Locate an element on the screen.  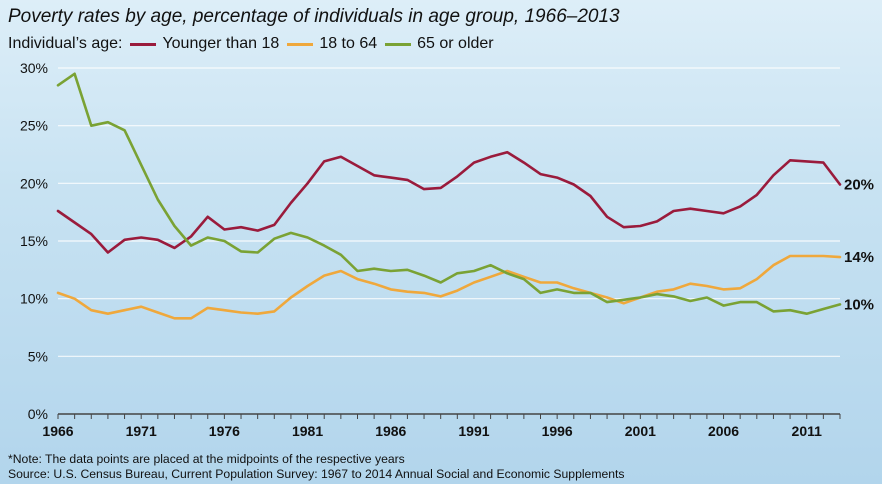
legend-label-18-64: 18 to 64 is located at coordinates (348, 43).